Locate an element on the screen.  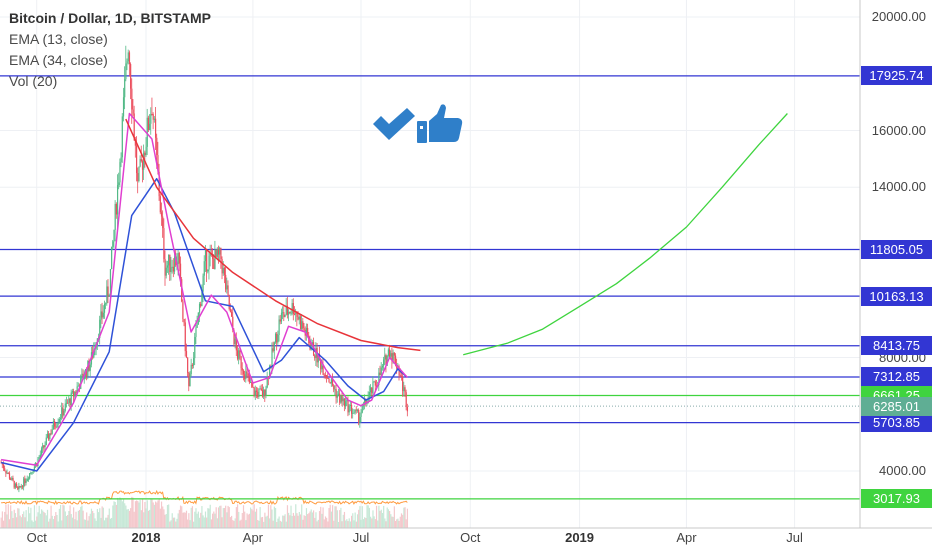
volume-ma-line is located at coordinates (204, 497).